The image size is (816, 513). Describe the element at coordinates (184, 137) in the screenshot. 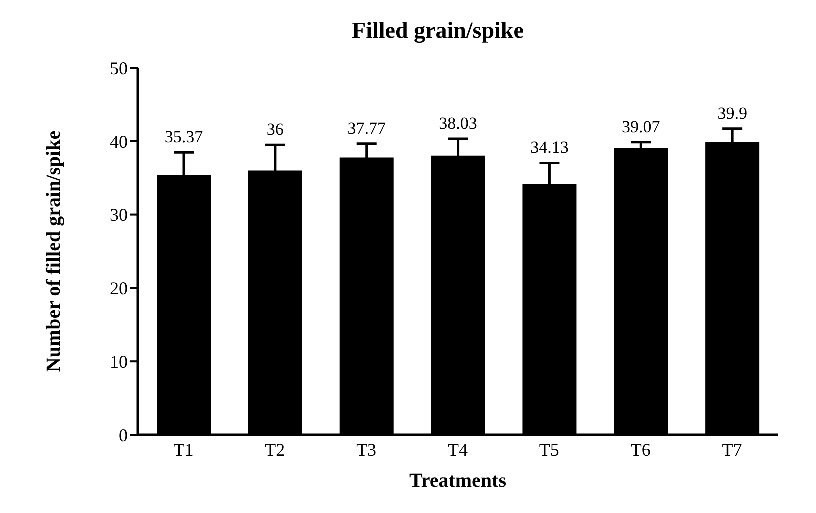

I see `data-label: 35.37` at that location.